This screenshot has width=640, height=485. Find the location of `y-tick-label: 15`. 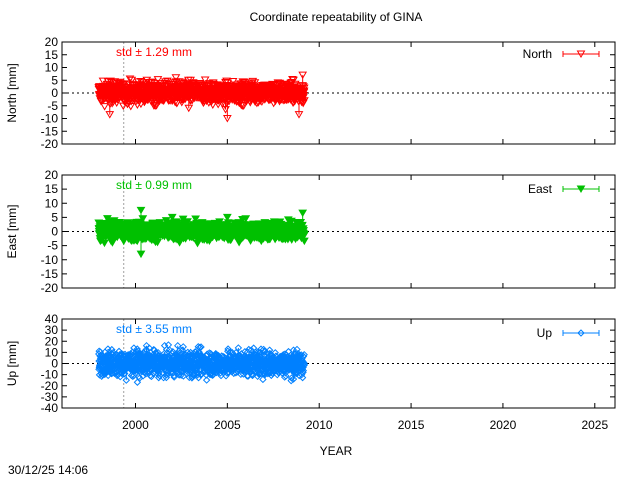

y-tick-label: 15 is located at coordinates (52, 55).